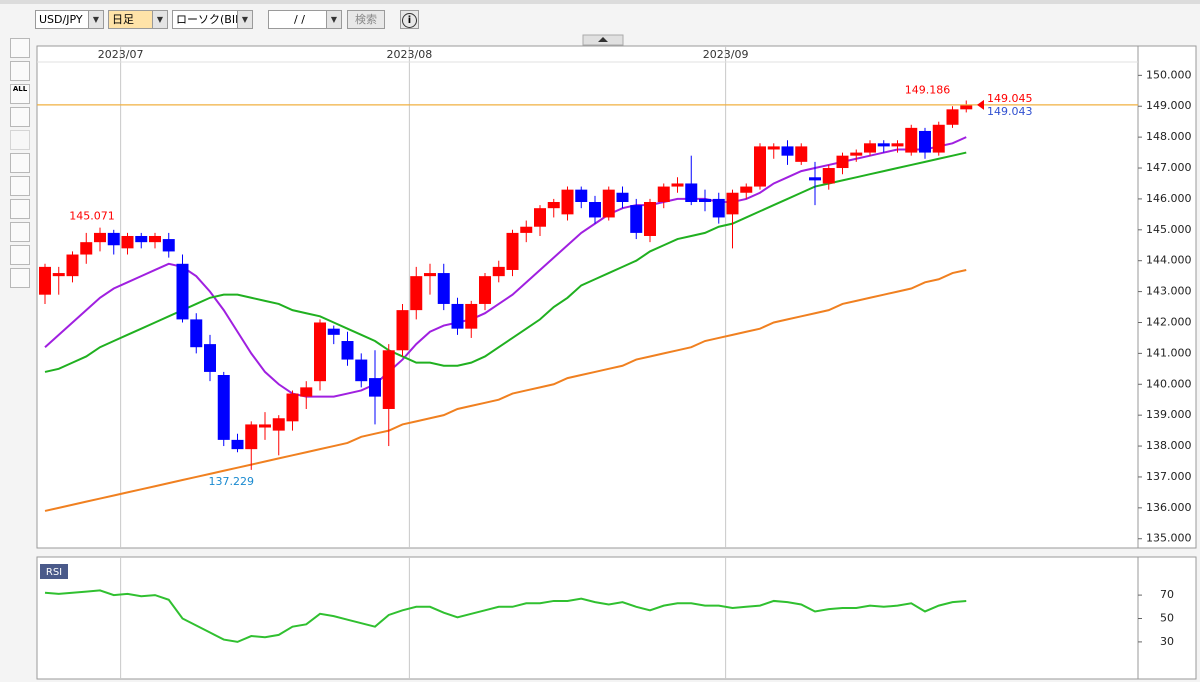  Describe the element at coordinates (1167, 594) in the screenshot. I see `y-tick-label: 70` at that location.